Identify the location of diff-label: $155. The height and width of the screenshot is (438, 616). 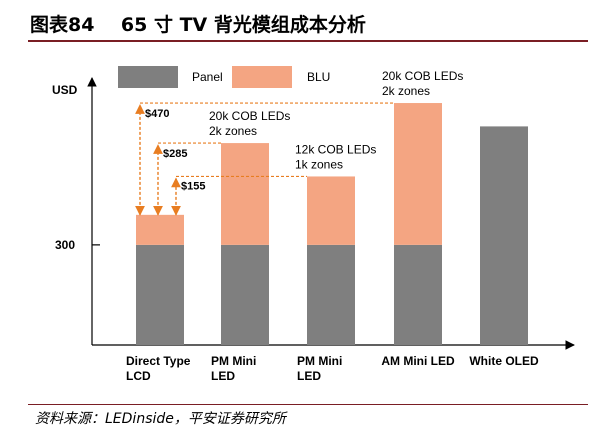
(193, 186).